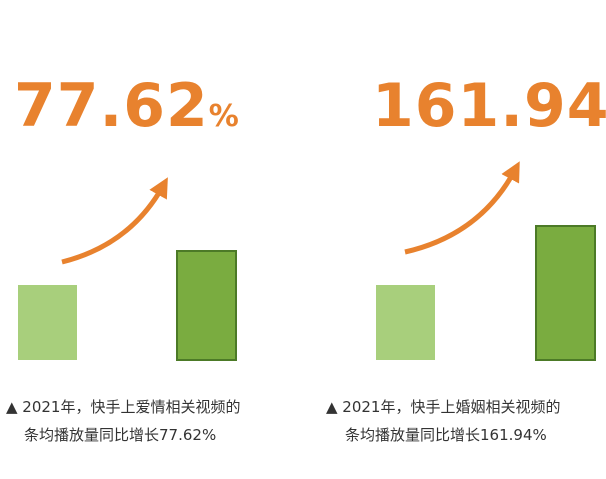  What do you see at coordinates (120, 435) in the screenshot?
I see `caption: 条均播放量同比增长77.62%` at bounding box center [120, 435].